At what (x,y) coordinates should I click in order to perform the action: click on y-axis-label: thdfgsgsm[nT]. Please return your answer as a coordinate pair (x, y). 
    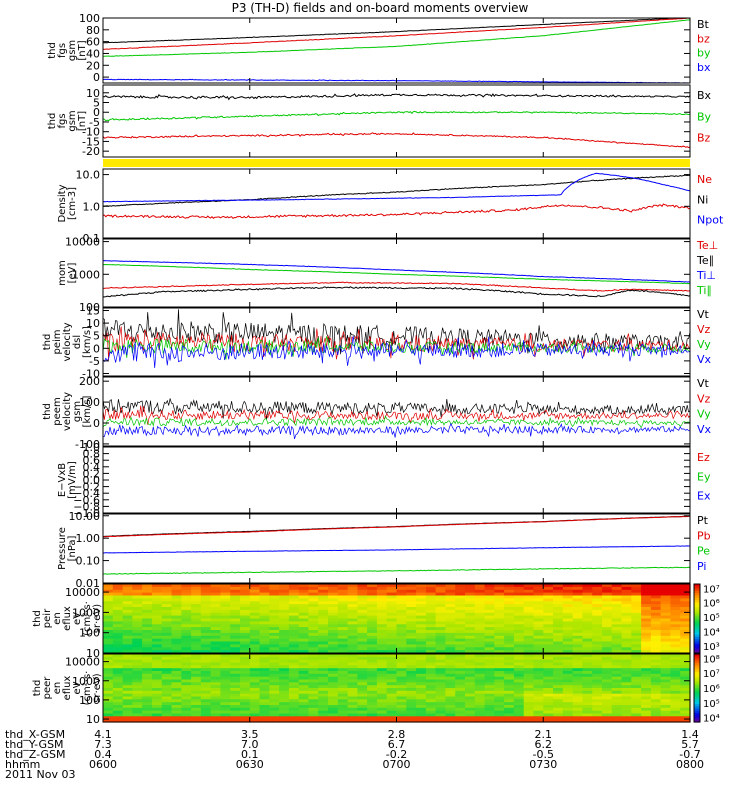
    Looking at the image, I should click on (67, 120).